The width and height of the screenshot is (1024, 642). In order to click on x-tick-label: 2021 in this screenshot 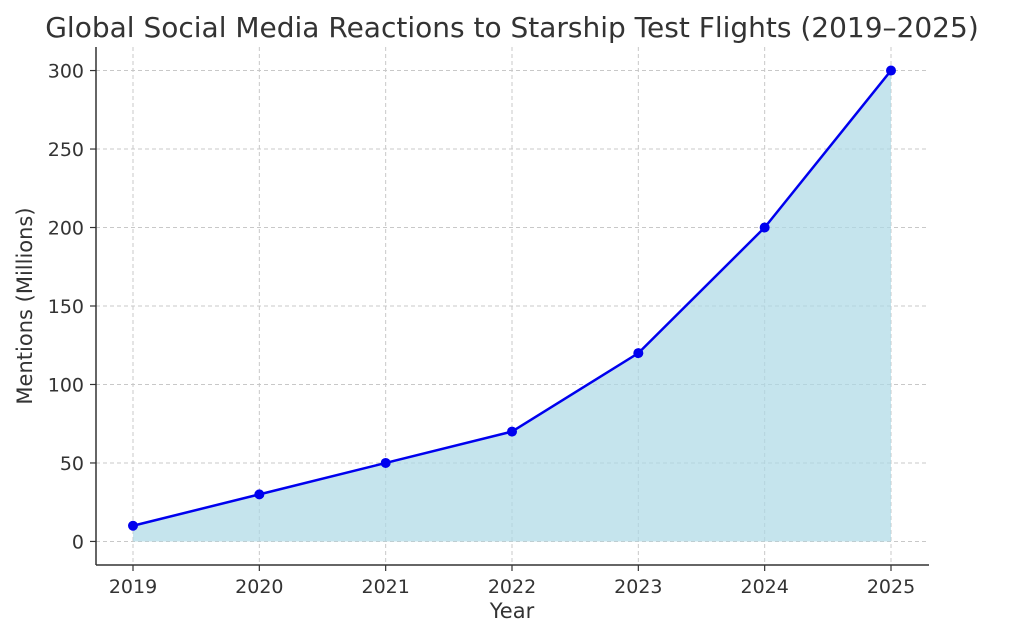, I will do `click(385, 587)`.